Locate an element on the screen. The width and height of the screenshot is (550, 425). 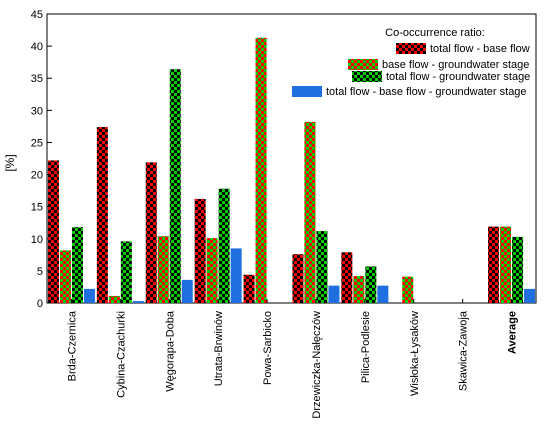
x-tick-label: Skawica-Zawoja is located at coordinates (464, 350).